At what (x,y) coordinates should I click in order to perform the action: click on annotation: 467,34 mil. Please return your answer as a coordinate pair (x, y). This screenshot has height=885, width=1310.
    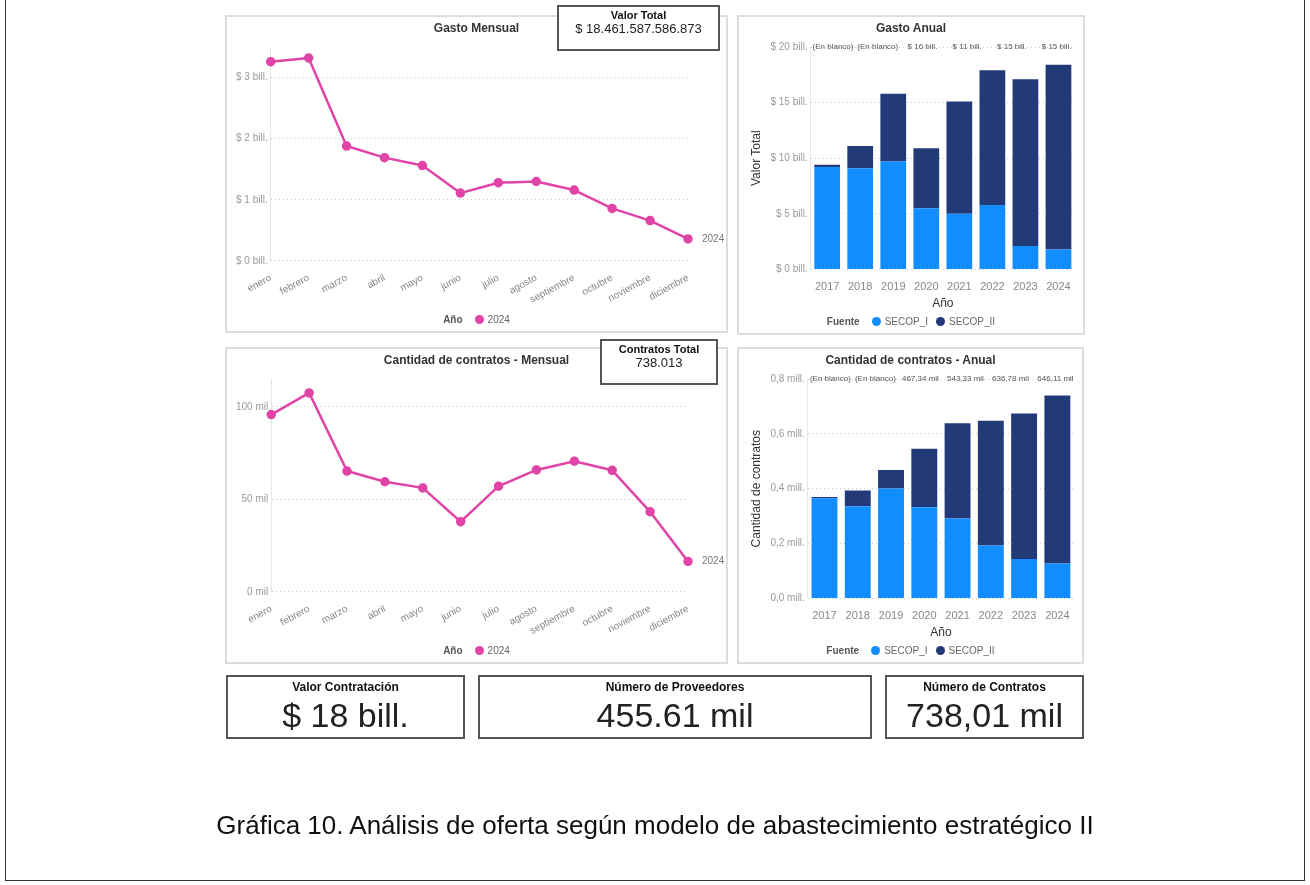
    Looking at the image, I should click on (920, 379).